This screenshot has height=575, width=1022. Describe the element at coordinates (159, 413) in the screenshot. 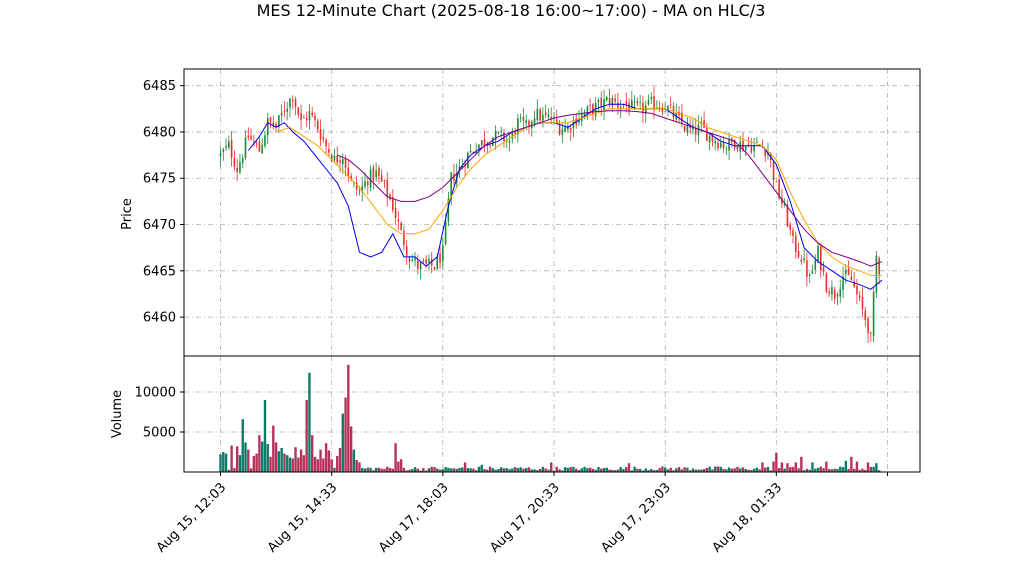

I see `volume-y-ticks: 5000 10000` at that location.